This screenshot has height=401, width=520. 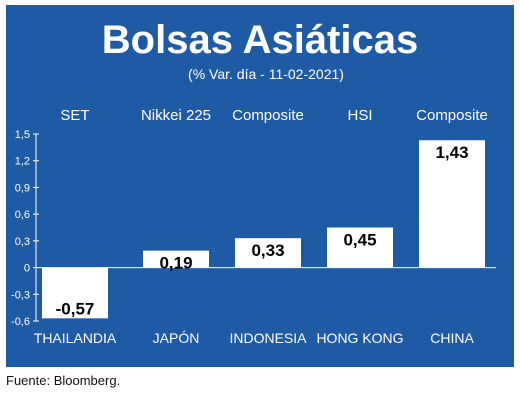 What do you see at coordinates (452, 338) in the screenshot?
I see `category-label: CHINA` at bounding box center [452, 338].